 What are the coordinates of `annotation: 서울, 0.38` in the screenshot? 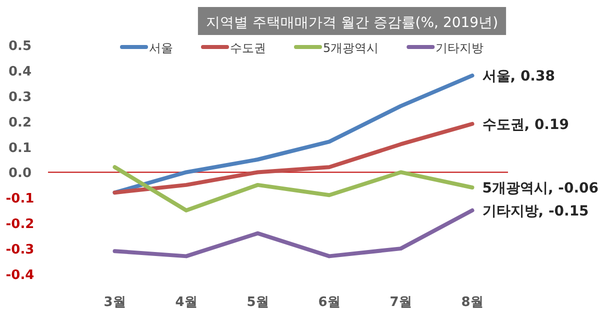 It's located at (518, 76).